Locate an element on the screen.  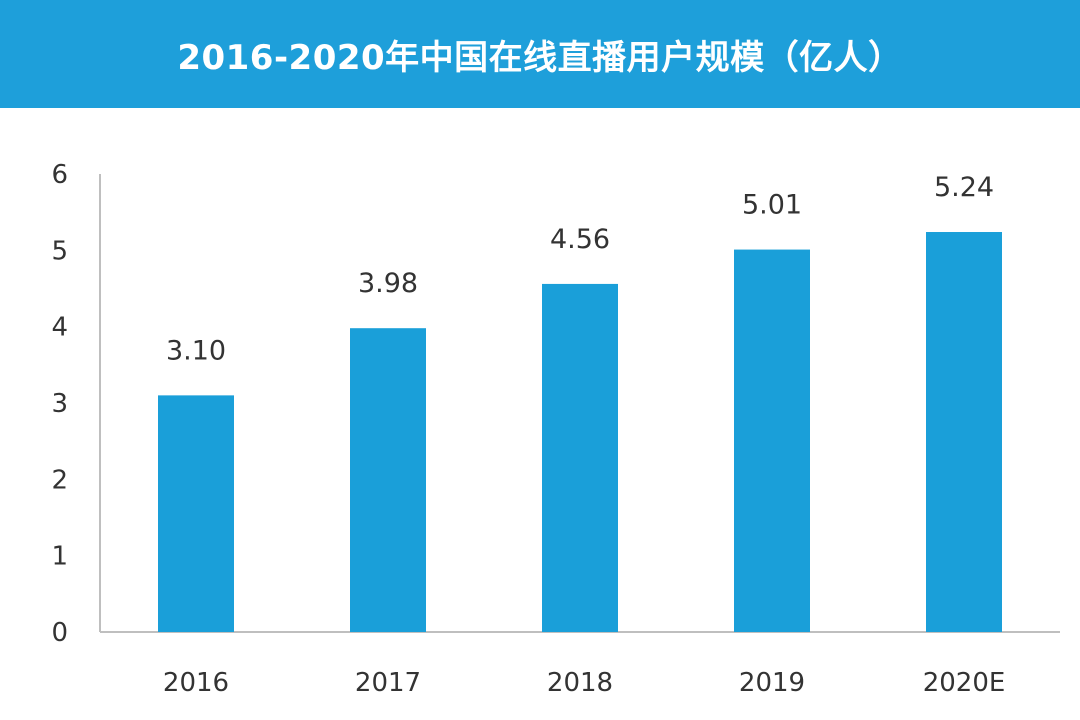
data-label: 4.56 is located at coordinates (580, 239).